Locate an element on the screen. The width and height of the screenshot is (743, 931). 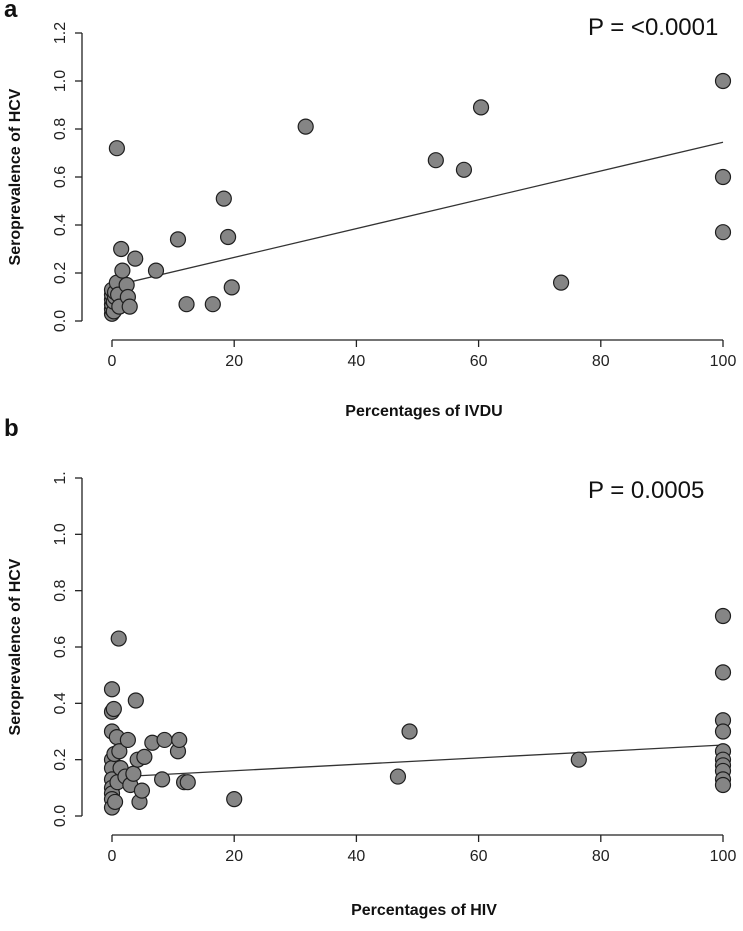
p-value-a: P = <0.0001 is located at coordinates (653, 27).